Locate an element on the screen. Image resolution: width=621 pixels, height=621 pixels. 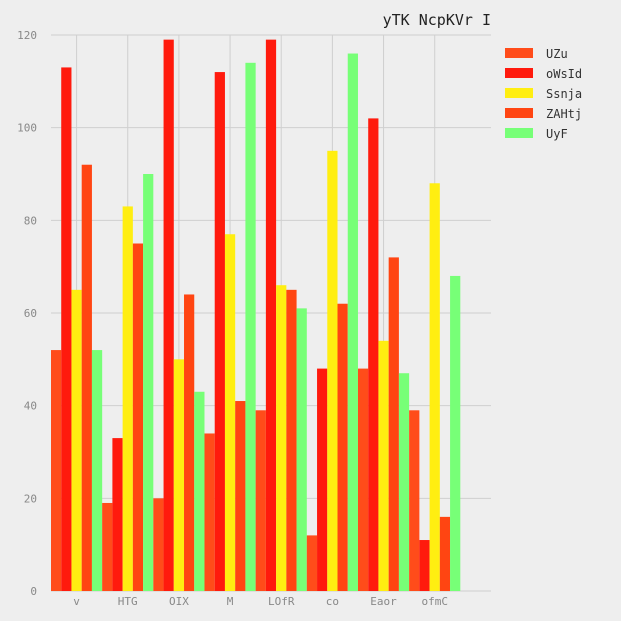
y-tick-label: 100 is located at coordinates (27, 128).